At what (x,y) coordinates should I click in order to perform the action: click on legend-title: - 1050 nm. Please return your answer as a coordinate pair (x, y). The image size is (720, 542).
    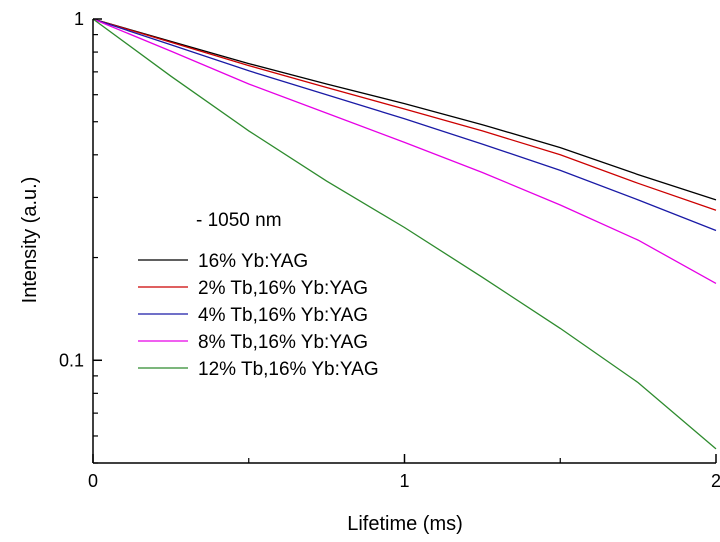
    Looking at the image, I should click on (239, 220).